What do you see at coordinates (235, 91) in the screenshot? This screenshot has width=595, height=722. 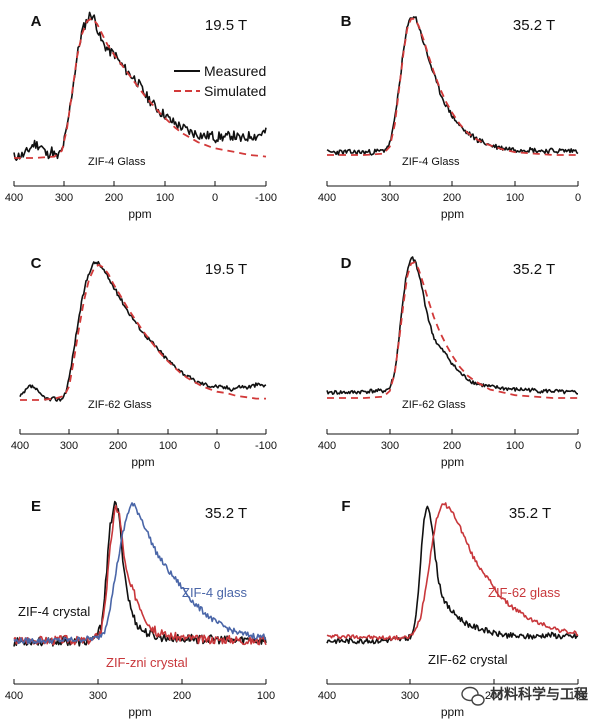 I see `legend-label-simulated: Simulated` at bounding box center [235, 91].